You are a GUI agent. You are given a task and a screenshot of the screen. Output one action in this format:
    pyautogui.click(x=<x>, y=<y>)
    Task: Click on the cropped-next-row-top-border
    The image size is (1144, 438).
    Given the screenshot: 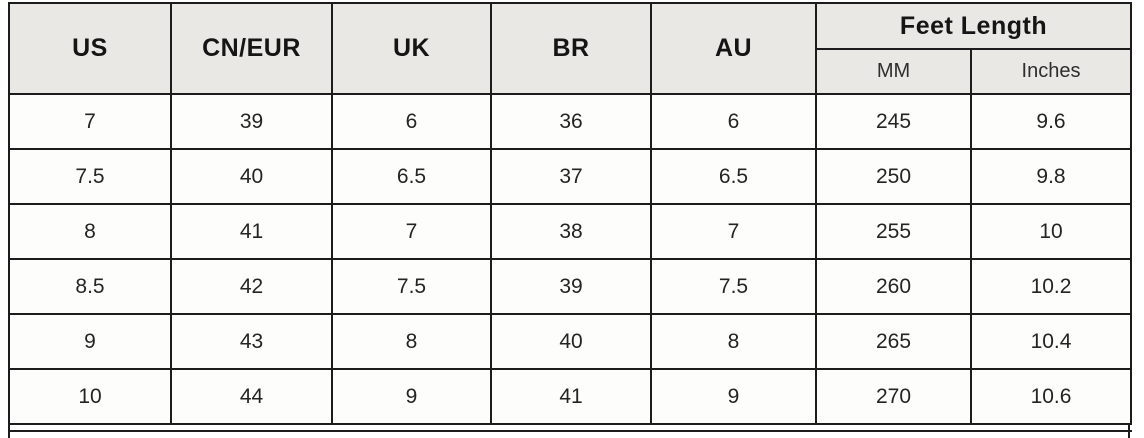 What is the action you would take?
    pyautogui.click(x=570, y=431)
    